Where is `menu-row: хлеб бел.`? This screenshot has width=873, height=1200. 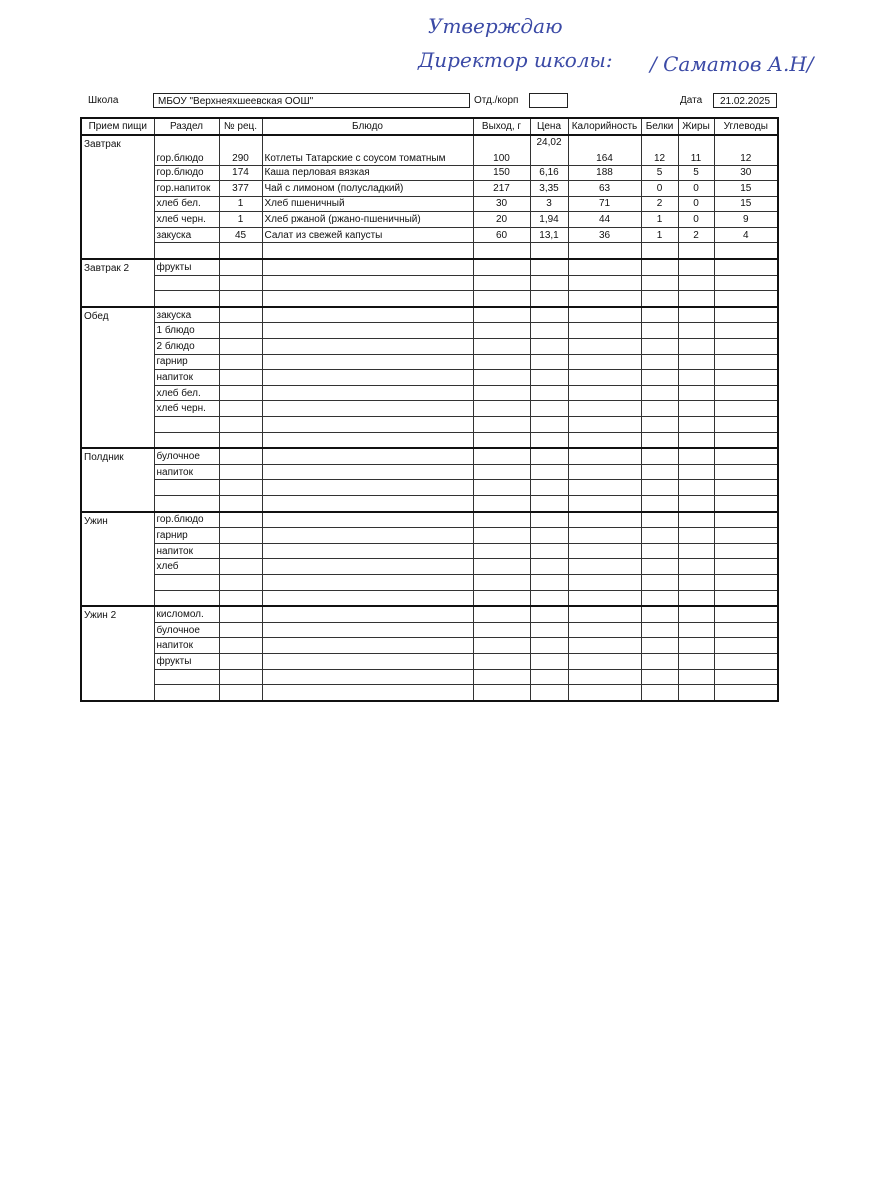
menu-row: хлеб бел. is located at coordinates (430, 393).